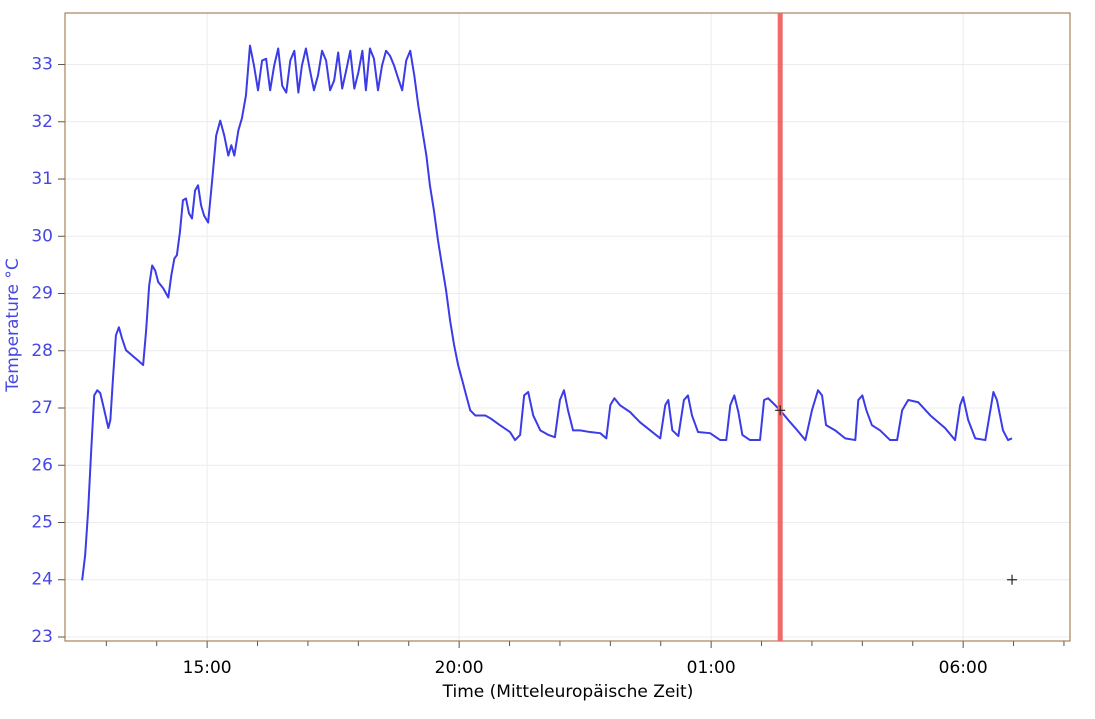 This screenshot has width=1095, height=719. Describe the element at coordinates (711, 668) in the screenshot. I see `x-tick-label: 01:00` at that location.